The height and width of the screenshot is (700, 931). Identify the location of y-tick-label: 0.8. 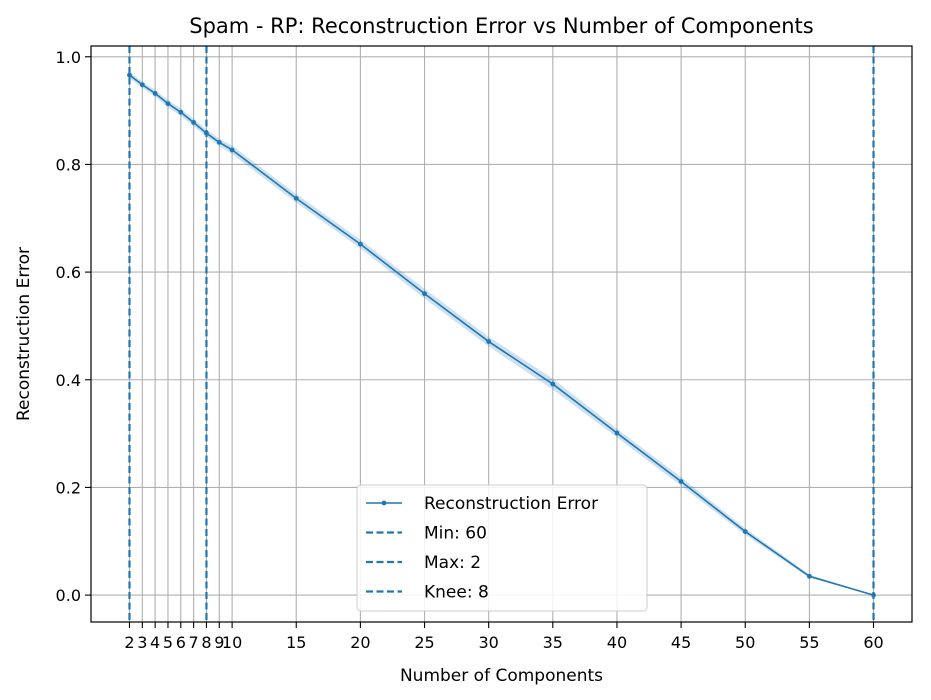
(68, 164).